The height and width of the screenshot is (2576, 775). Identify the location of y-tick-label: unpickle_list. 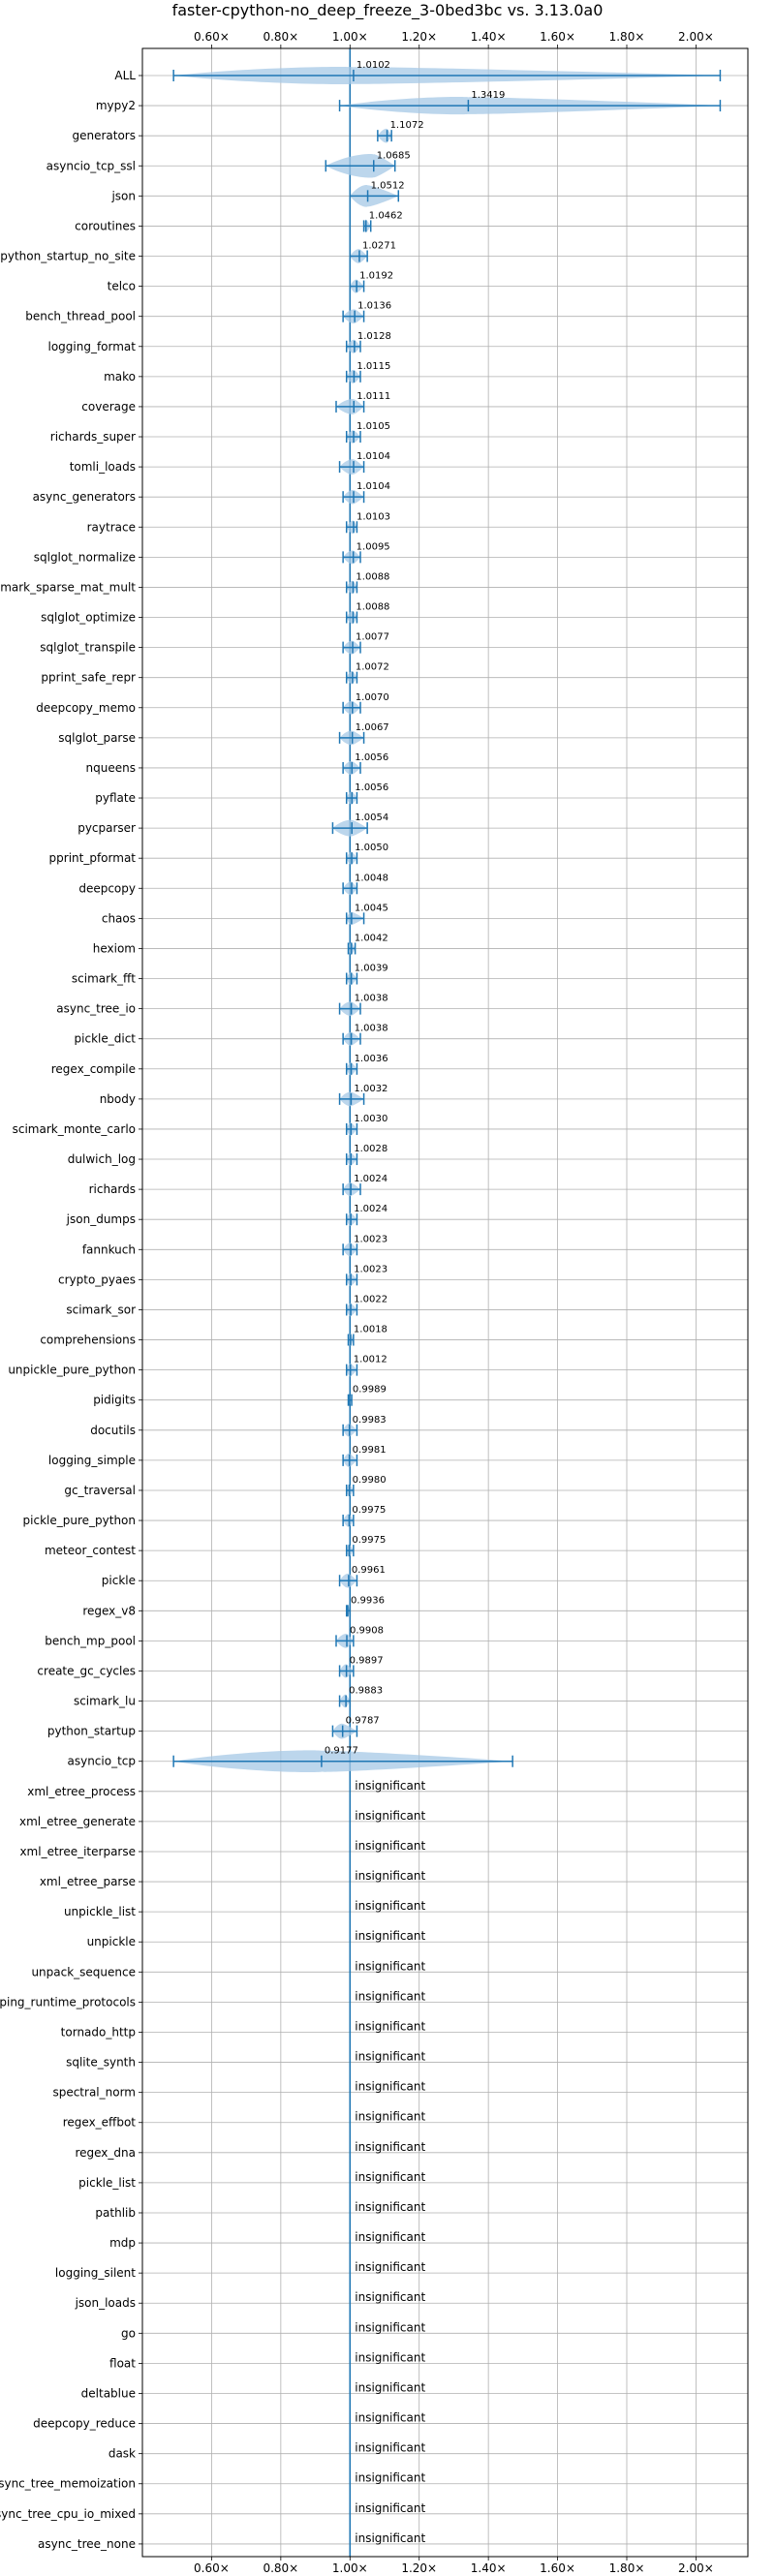
(100, 1911).